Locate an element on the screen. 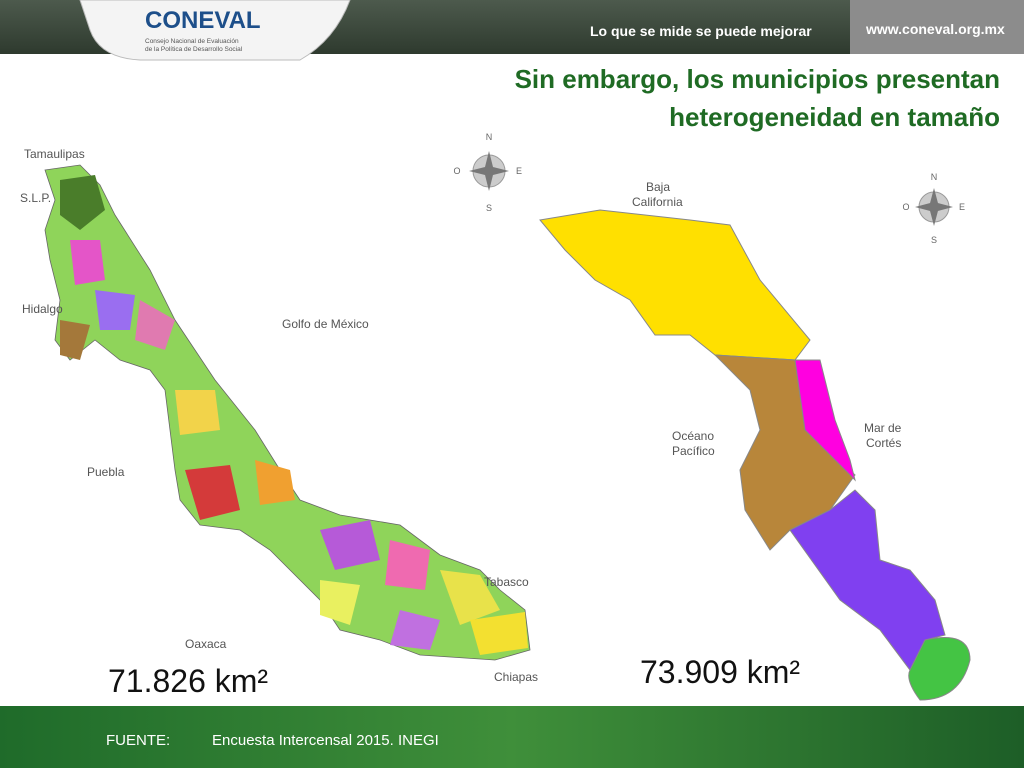 The height and width of the screenshot is (768, 1024). map-label: Golfo de México is located at coordinates (325, 324).